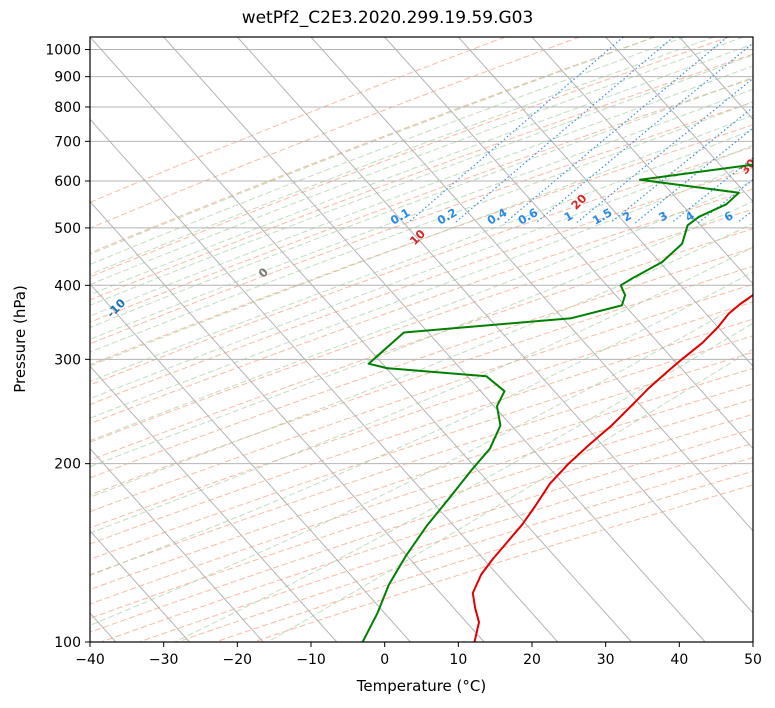  I want to click on x-tick-label: 10, so click(458, 660).